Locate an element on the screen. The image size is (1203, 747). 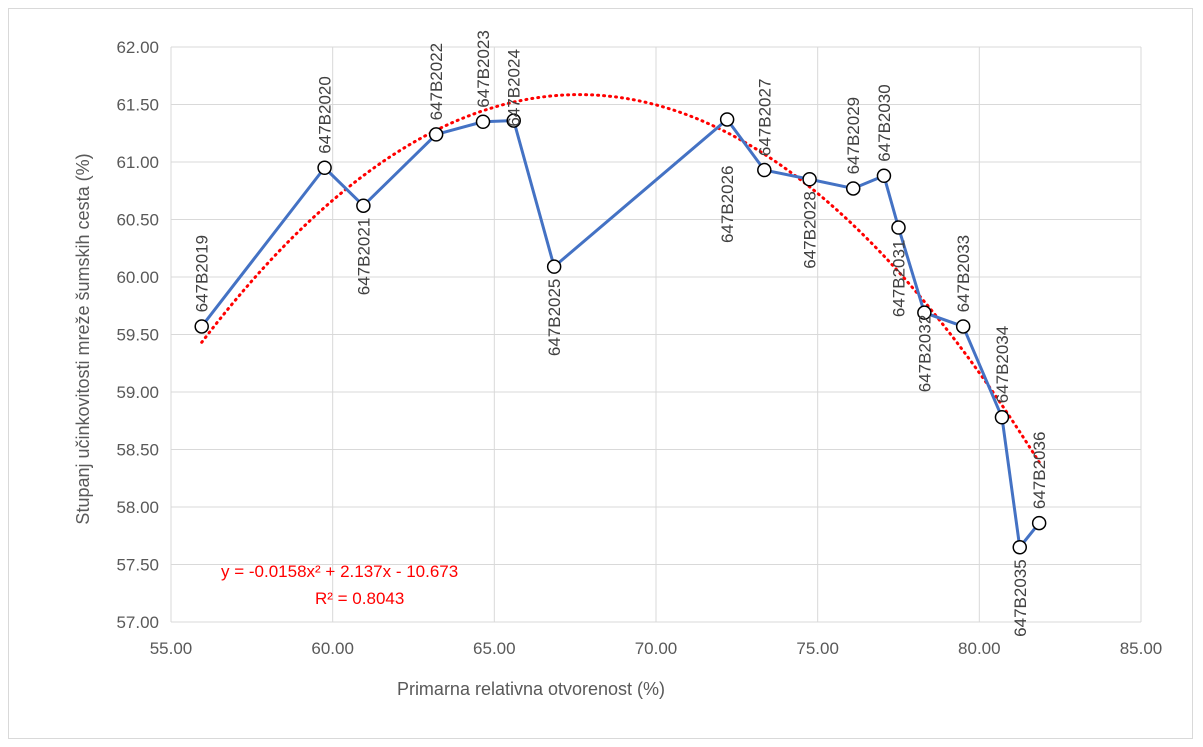
y-tick-label: 61.50 is located at coordinates (137, 105).